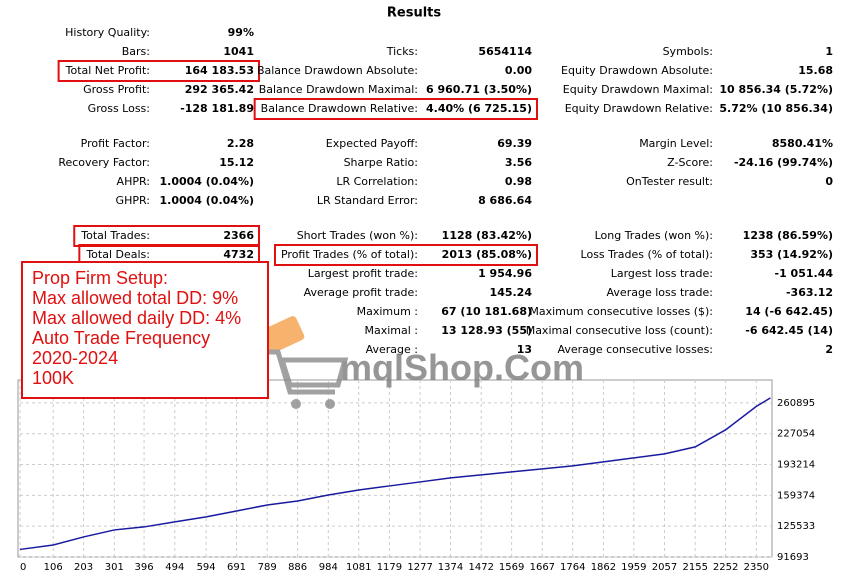  Describe the element at coordinates (117, 254) in the screenshot. I see `stat-label: Total Deals:` at that location.